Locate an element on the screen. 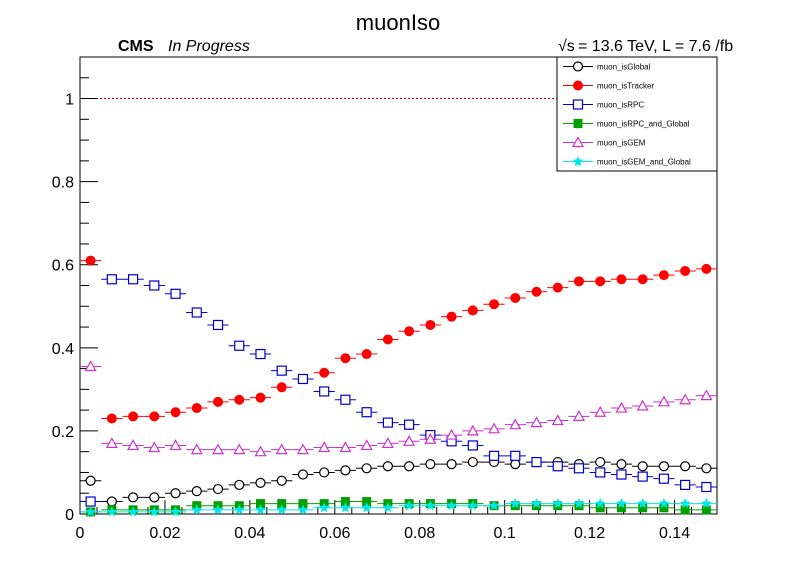  x-tick-label: 0 is located at coordinates (80, 533).